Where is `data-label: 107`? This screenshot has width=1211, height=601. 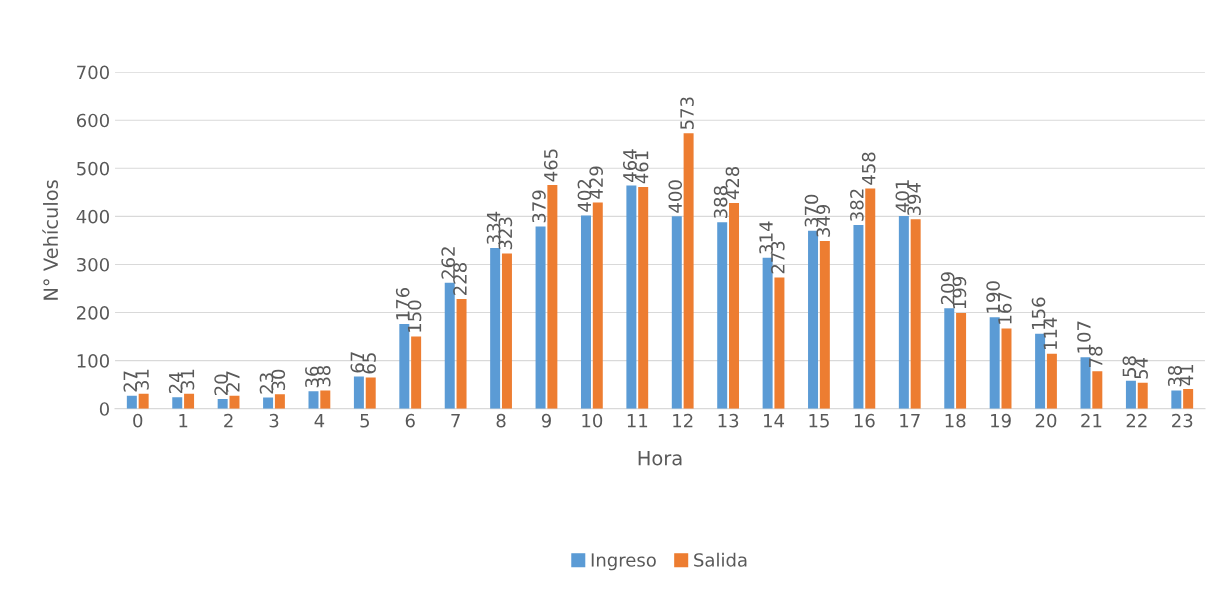
data-label: 107 is located at coordinates (1084, 337).